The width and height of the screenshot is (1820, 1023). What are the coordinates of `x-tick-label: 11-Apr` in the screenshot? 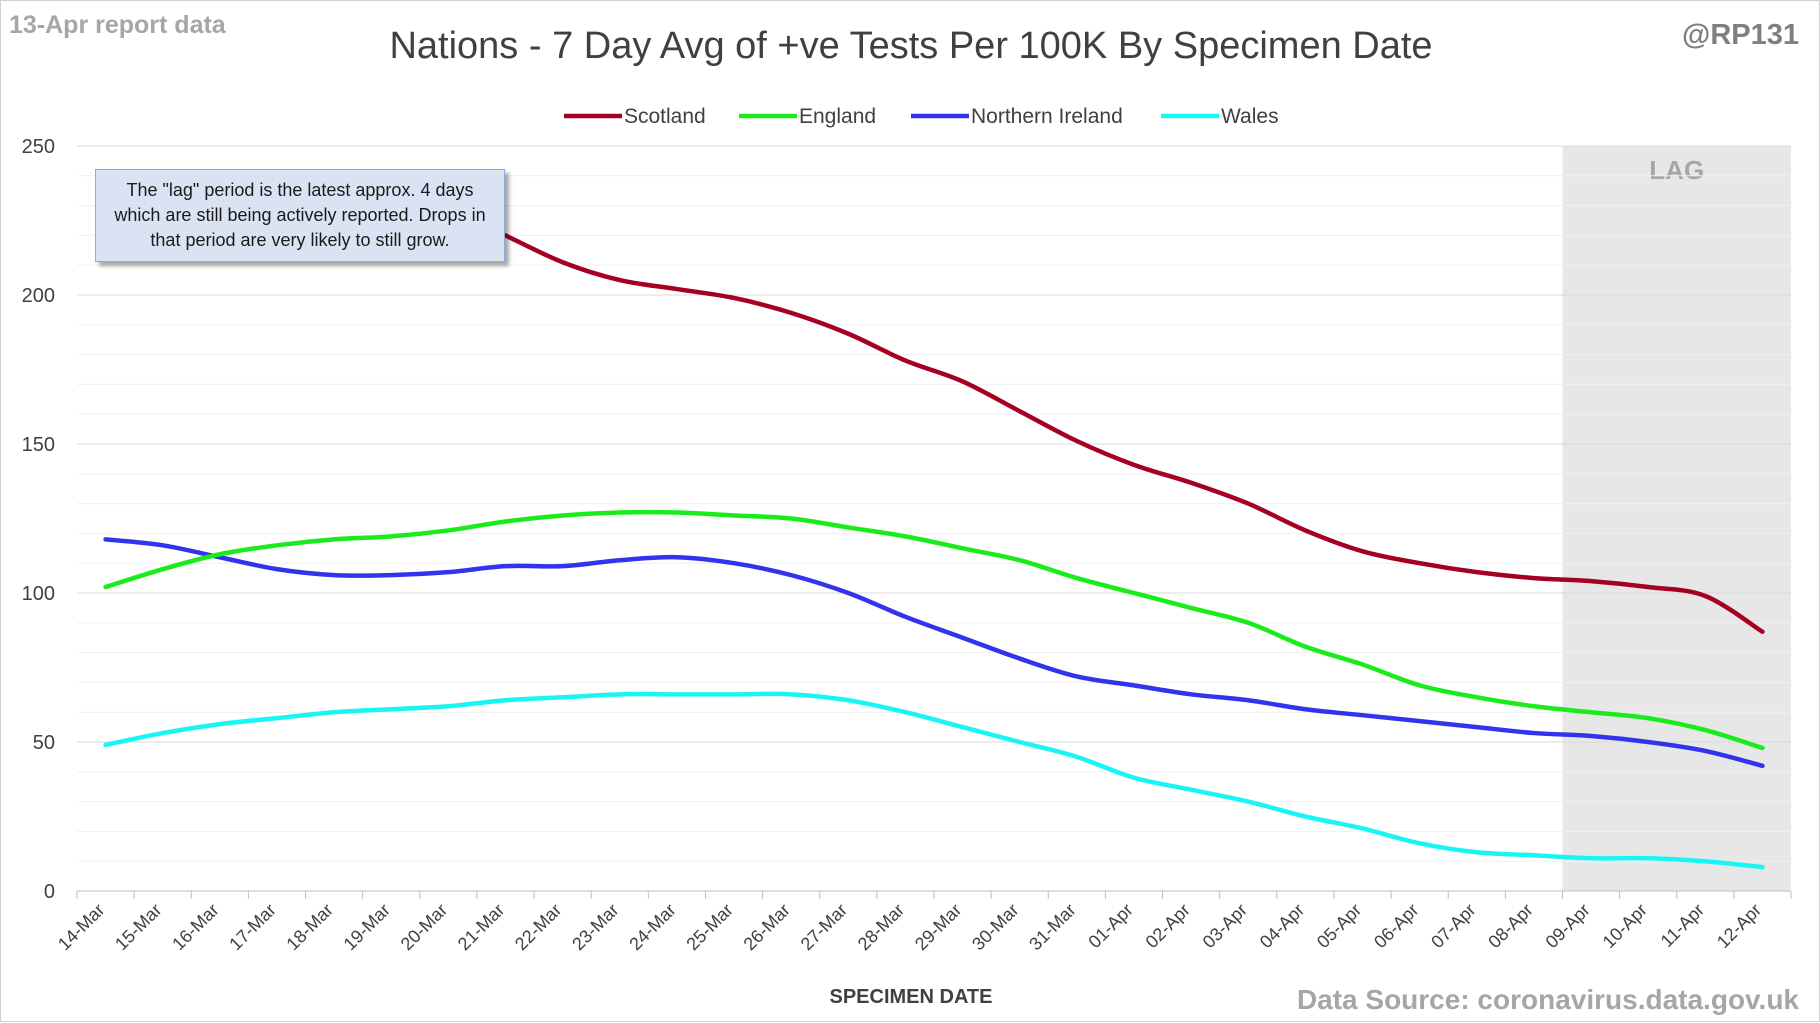 It's located at (1682, 925).